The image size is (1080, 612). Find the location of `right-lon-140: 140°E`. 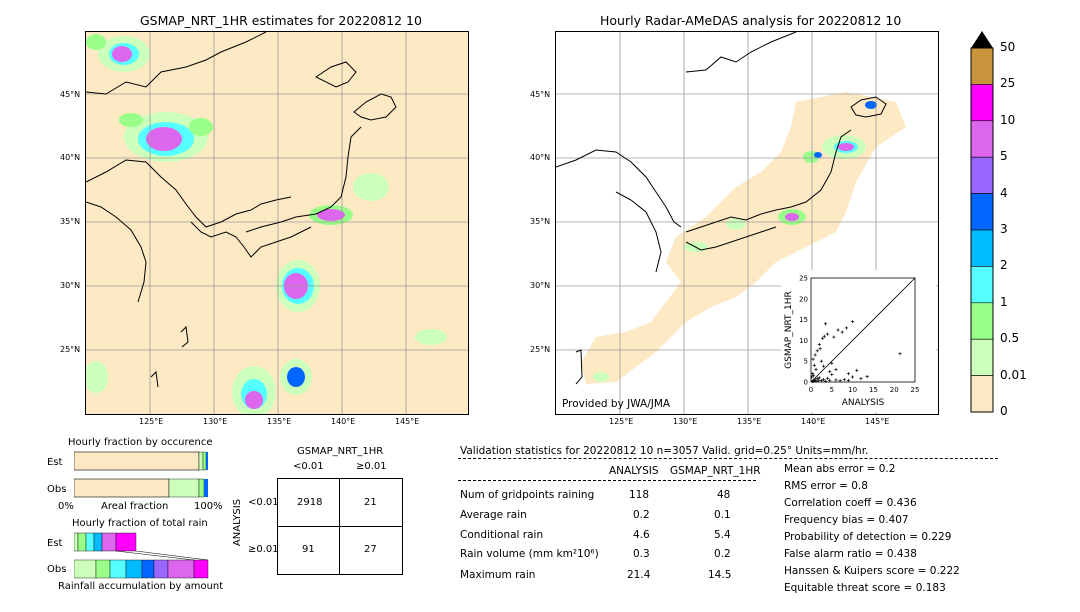

right-lon-140: 140°E is located at coordinates (813, 421).